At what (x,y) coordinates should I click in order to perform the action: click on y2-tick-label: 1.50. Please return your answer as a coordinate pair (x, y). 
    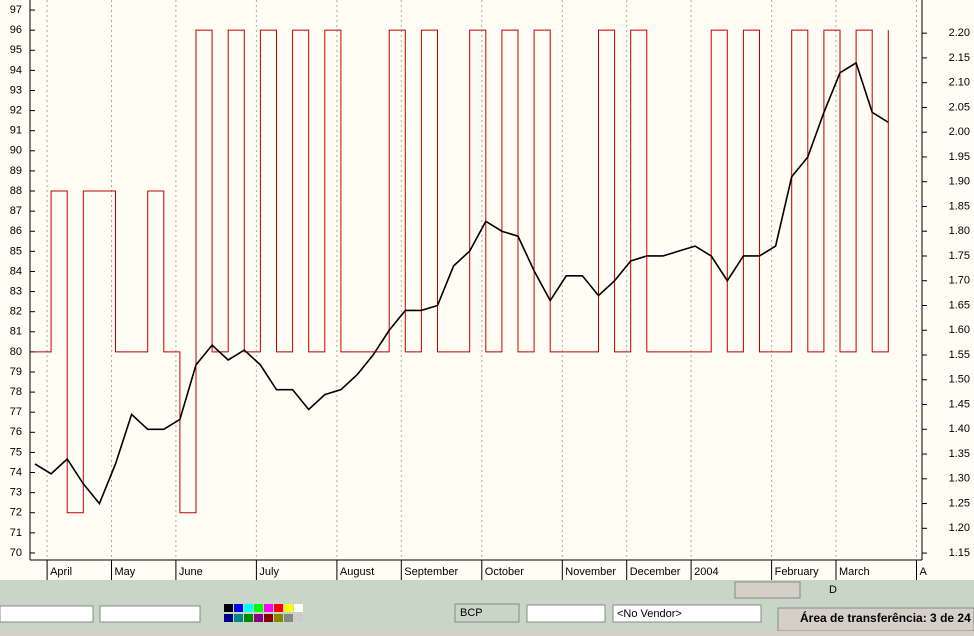
    Looking at the image, I should click on (959, 380).